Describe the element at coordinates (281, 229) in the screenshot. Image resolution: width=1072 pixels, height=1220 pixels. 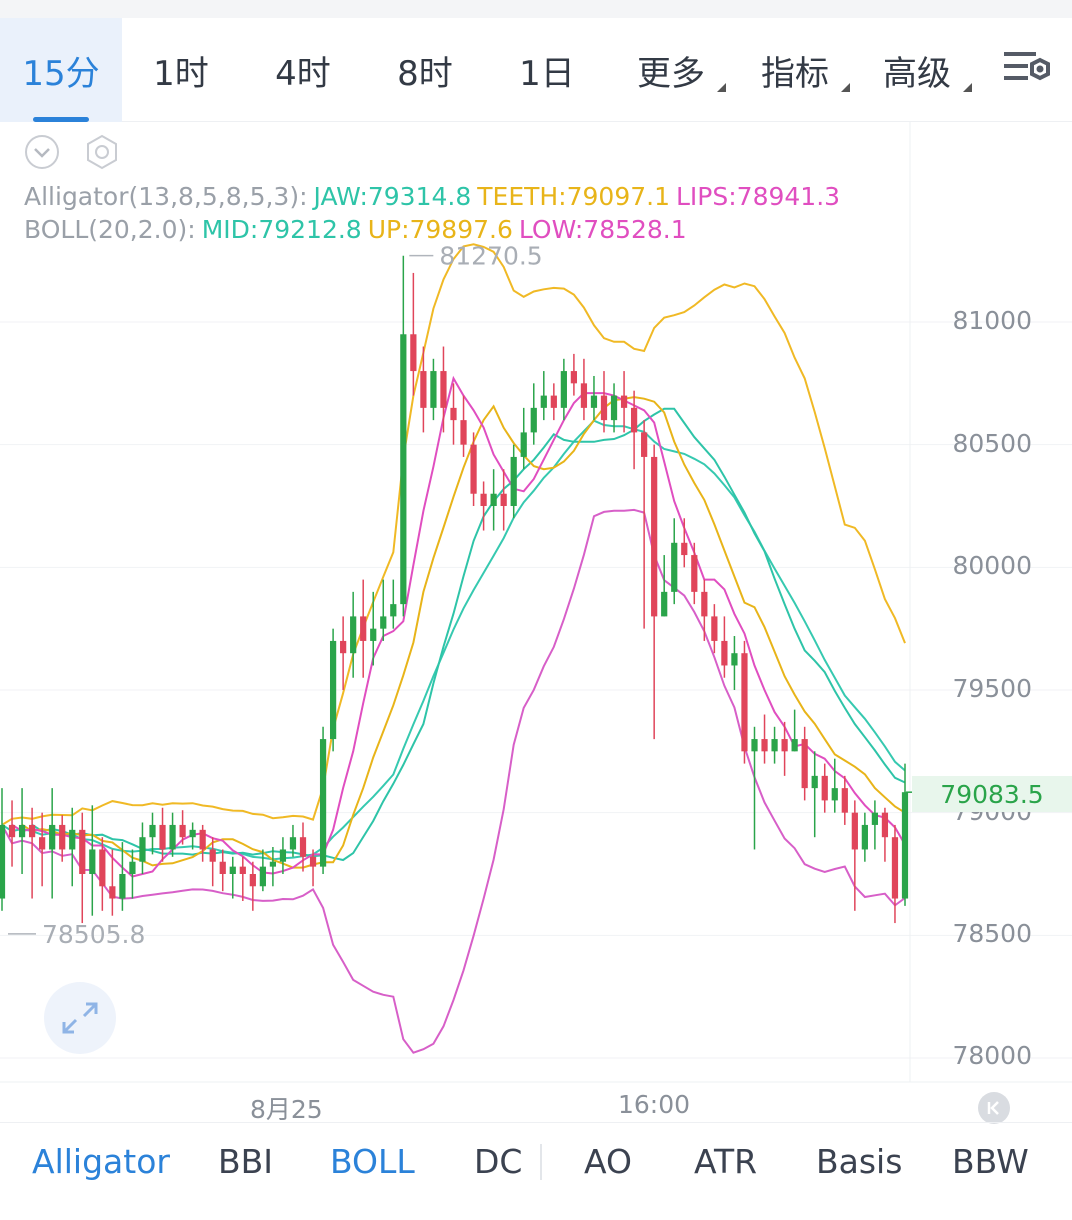
I see `mid-value: MID:79212.8` at that location.